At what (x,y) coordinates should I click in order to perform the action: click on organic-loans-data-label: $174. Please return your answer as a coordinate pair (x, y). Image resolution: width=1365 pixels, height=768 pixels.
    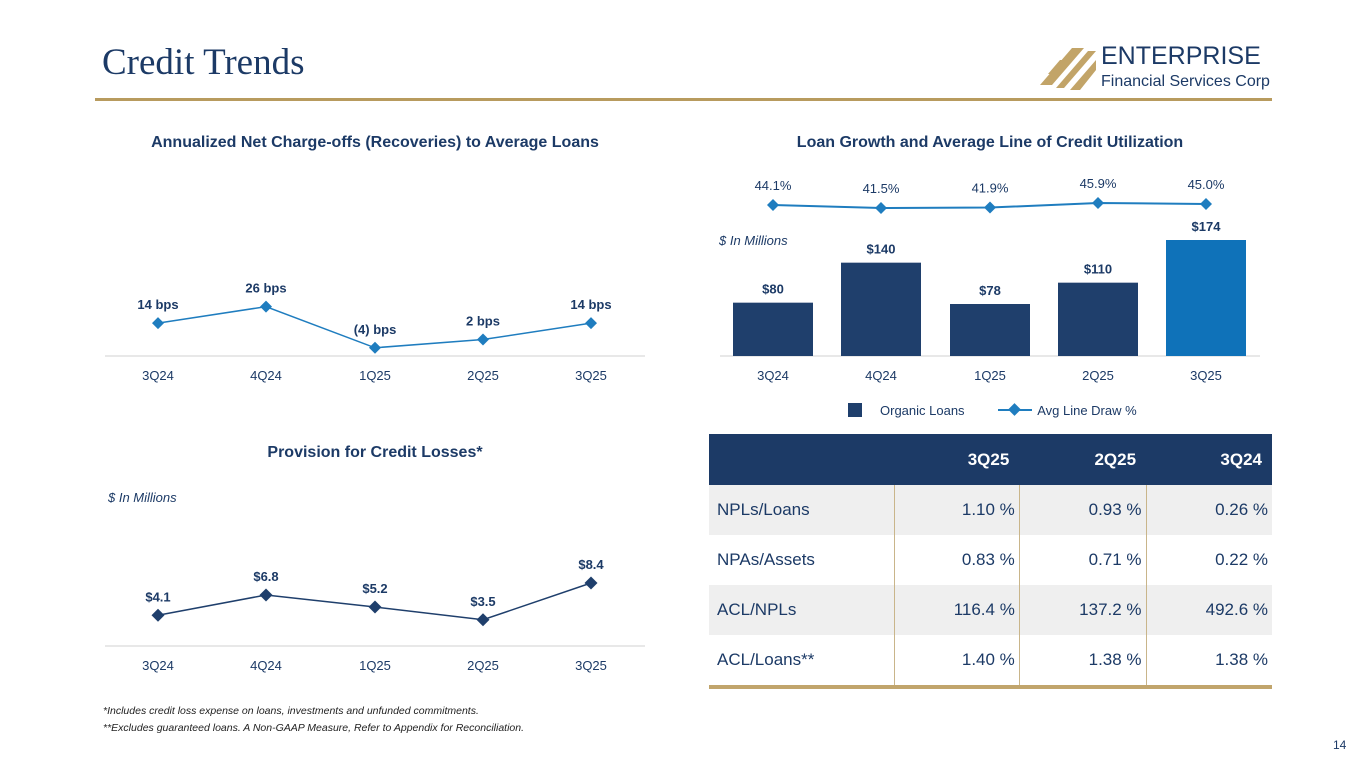
    Looking at the image, I should click on (1207, 226).